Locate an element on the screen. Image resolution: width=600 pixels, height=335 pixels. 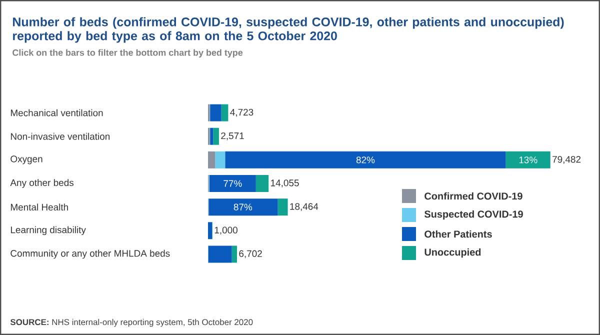
legend-label: Unoccupied is located at coordinates (452, 253).